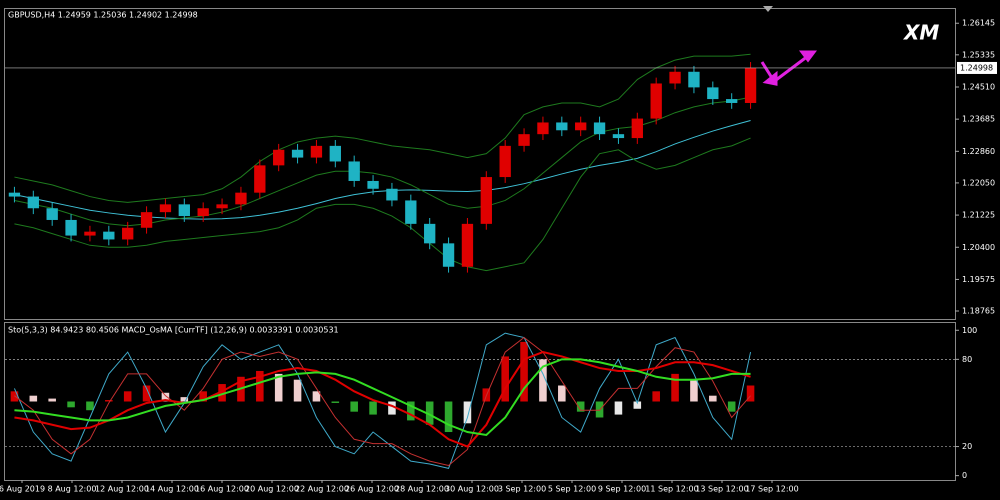 This screenshot has height=500, width=1000. What do you see at coordinates (768, 9) in the screenshot?
I see `shift-marker` at bounding box center [768, 9].